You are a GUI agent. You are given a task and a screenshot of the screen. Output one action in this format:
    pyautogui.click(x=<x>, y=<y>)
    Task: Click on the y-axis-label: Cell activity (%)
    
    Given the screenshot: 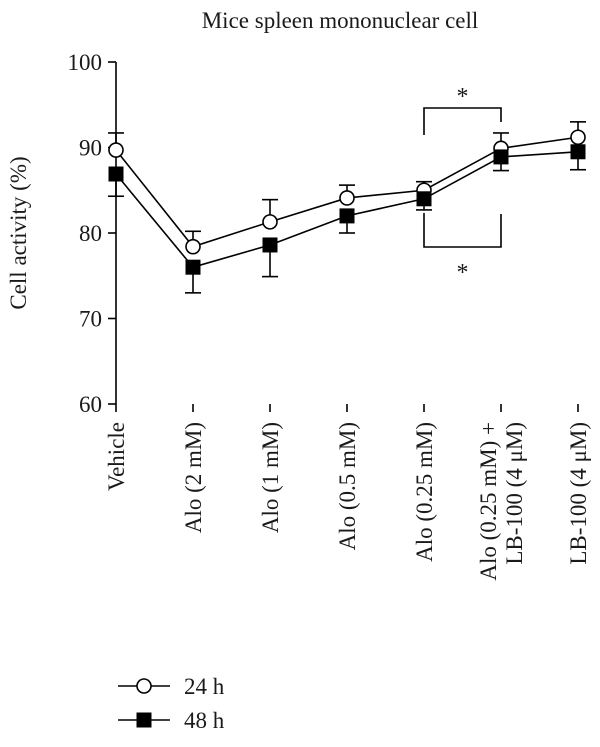 What is the action you would take?
    pyautogui.click(x=18, y=232)
    